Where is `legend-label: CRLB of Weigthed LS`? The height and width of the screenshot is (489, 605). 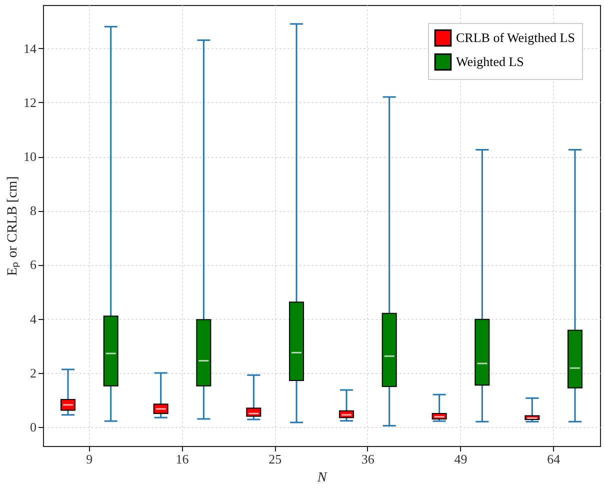
legend-label: CRLB of Weigthed LS is located at coordinates (515, 37).